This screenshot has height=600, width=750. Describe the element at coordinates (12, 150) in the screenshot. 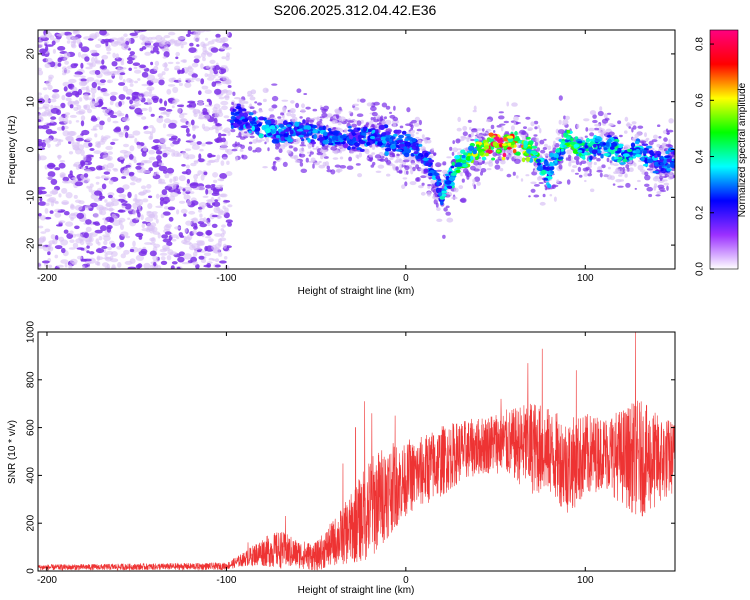

I see `spectrogram-y-label: Frequency (Hz)` at that location.